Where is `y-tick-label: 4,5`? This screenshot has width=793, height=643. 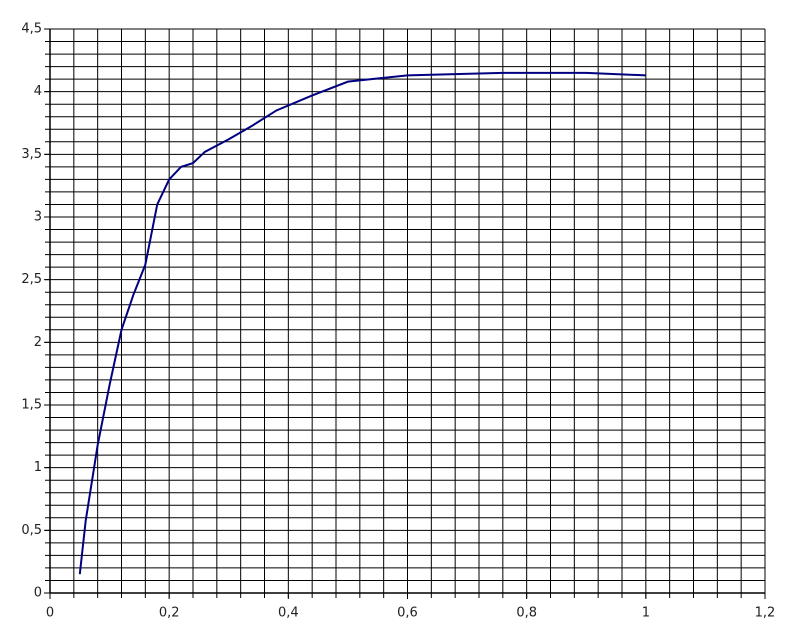
y-tick-label: 4,5 is located at coordinates (31, 29).